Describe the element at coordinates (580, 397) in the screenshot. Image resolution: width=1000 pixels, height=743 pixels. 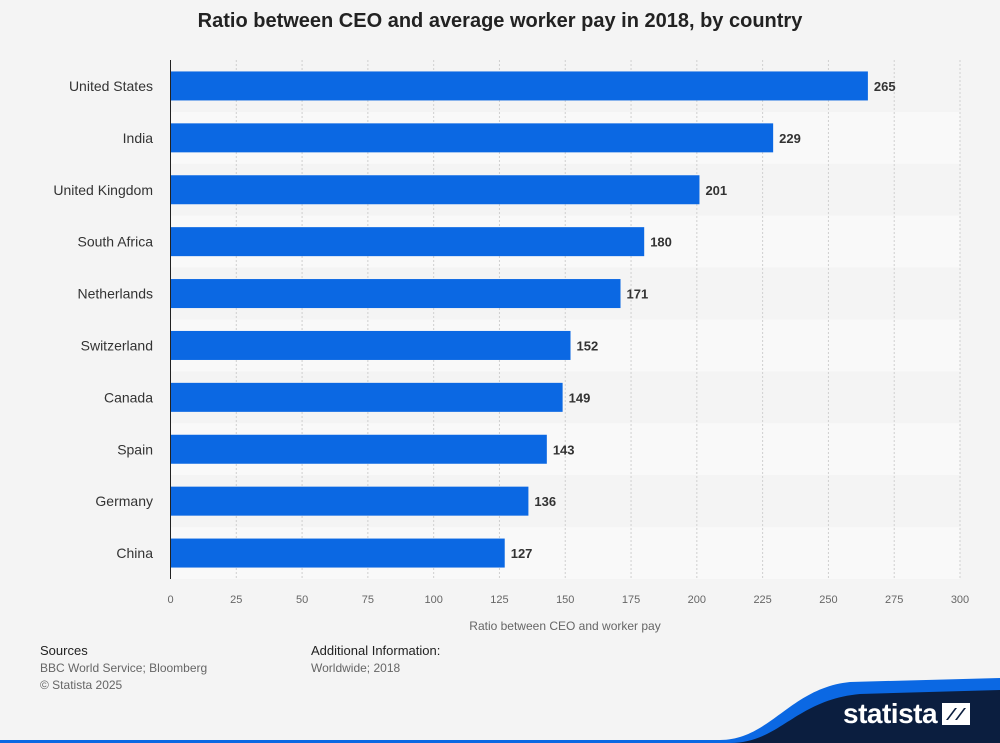
I see `bar-value-label: 149` at that location.